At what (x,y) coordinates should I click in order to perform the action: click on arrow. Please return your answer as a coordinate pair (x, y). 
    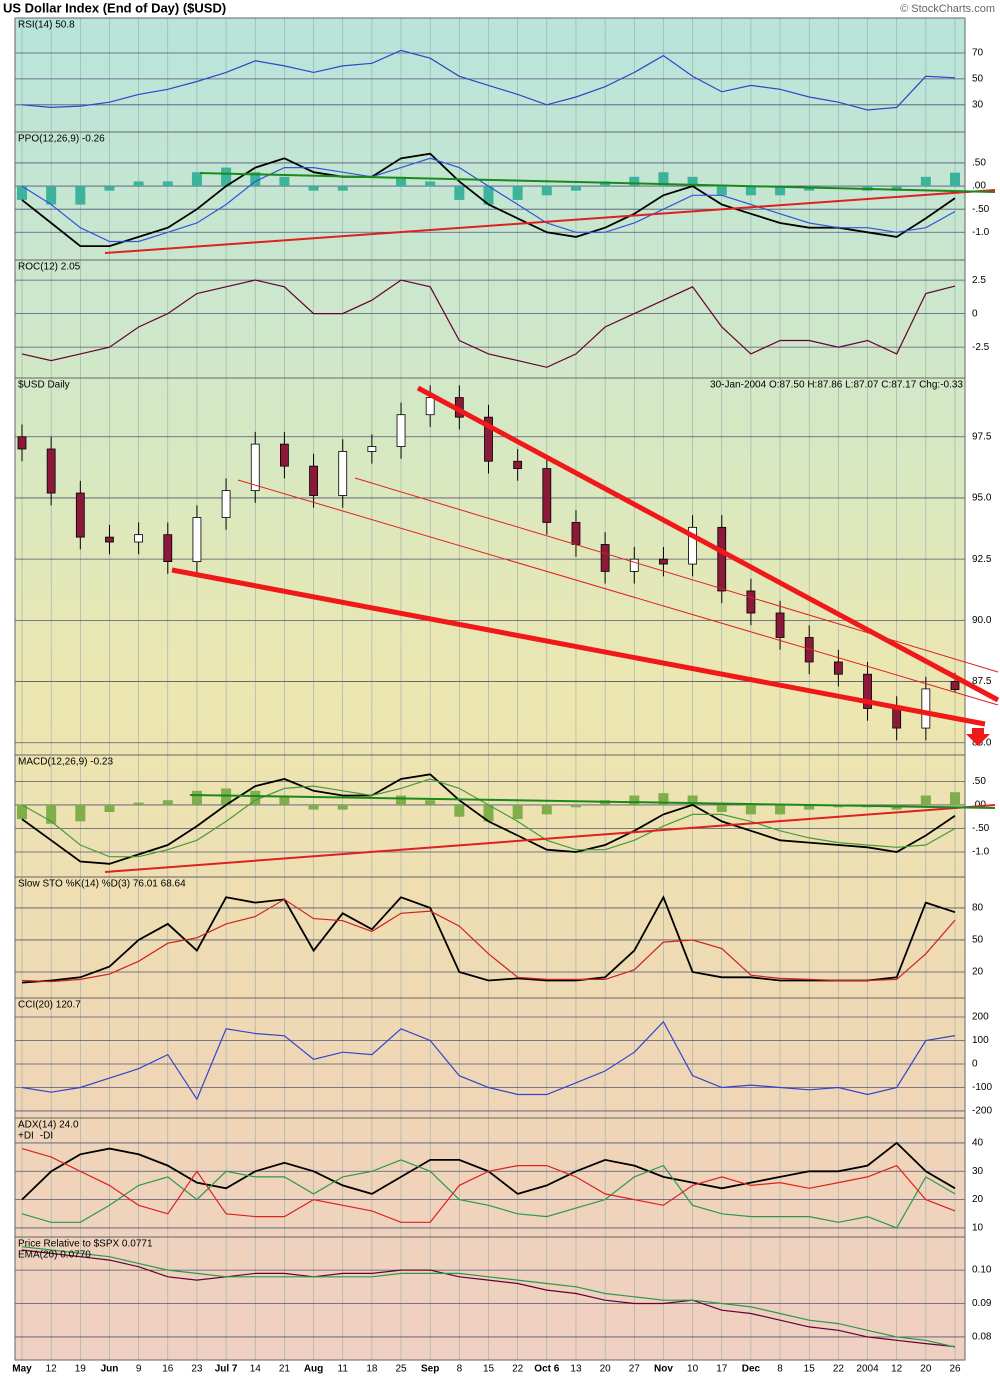
    Looking at the image, I should click on (978, 737).